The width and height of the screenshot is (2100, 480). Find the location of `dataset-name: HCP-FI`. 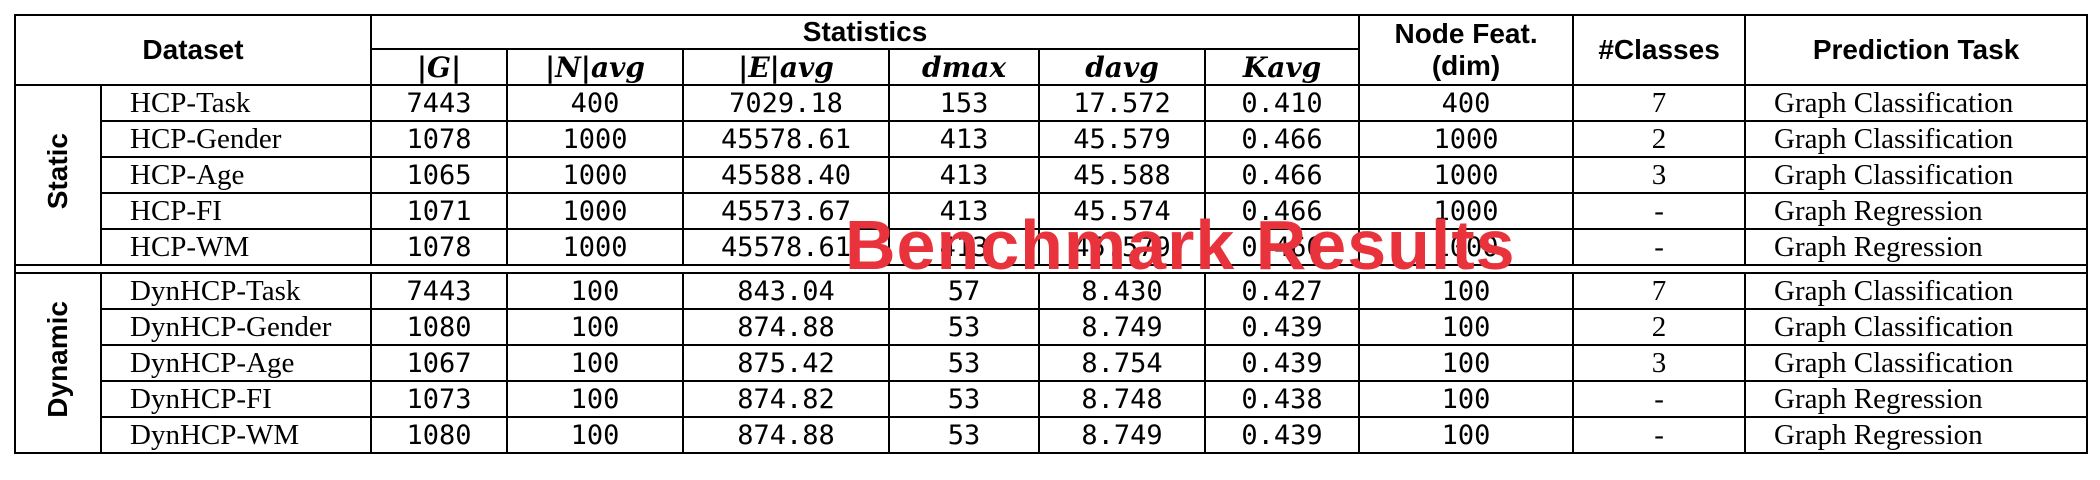

dataset-name: HCP-FI is located at coordinates (236, 211).